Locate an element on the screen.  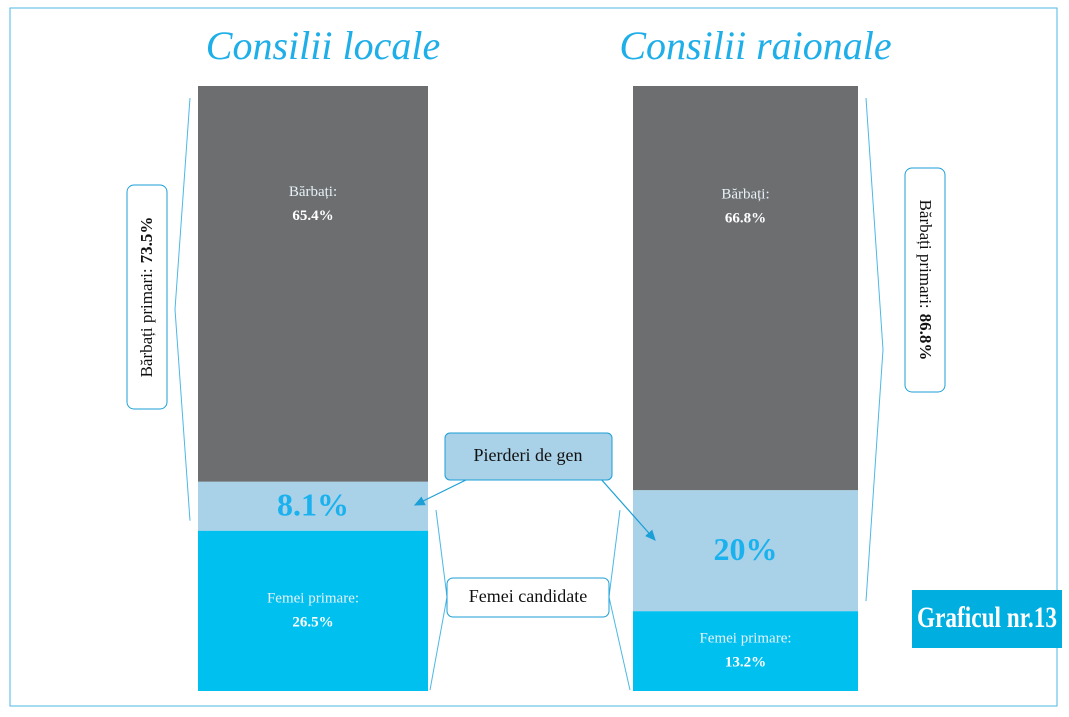
segment-value-label: 13.2% is located at coordinates (745, 663).